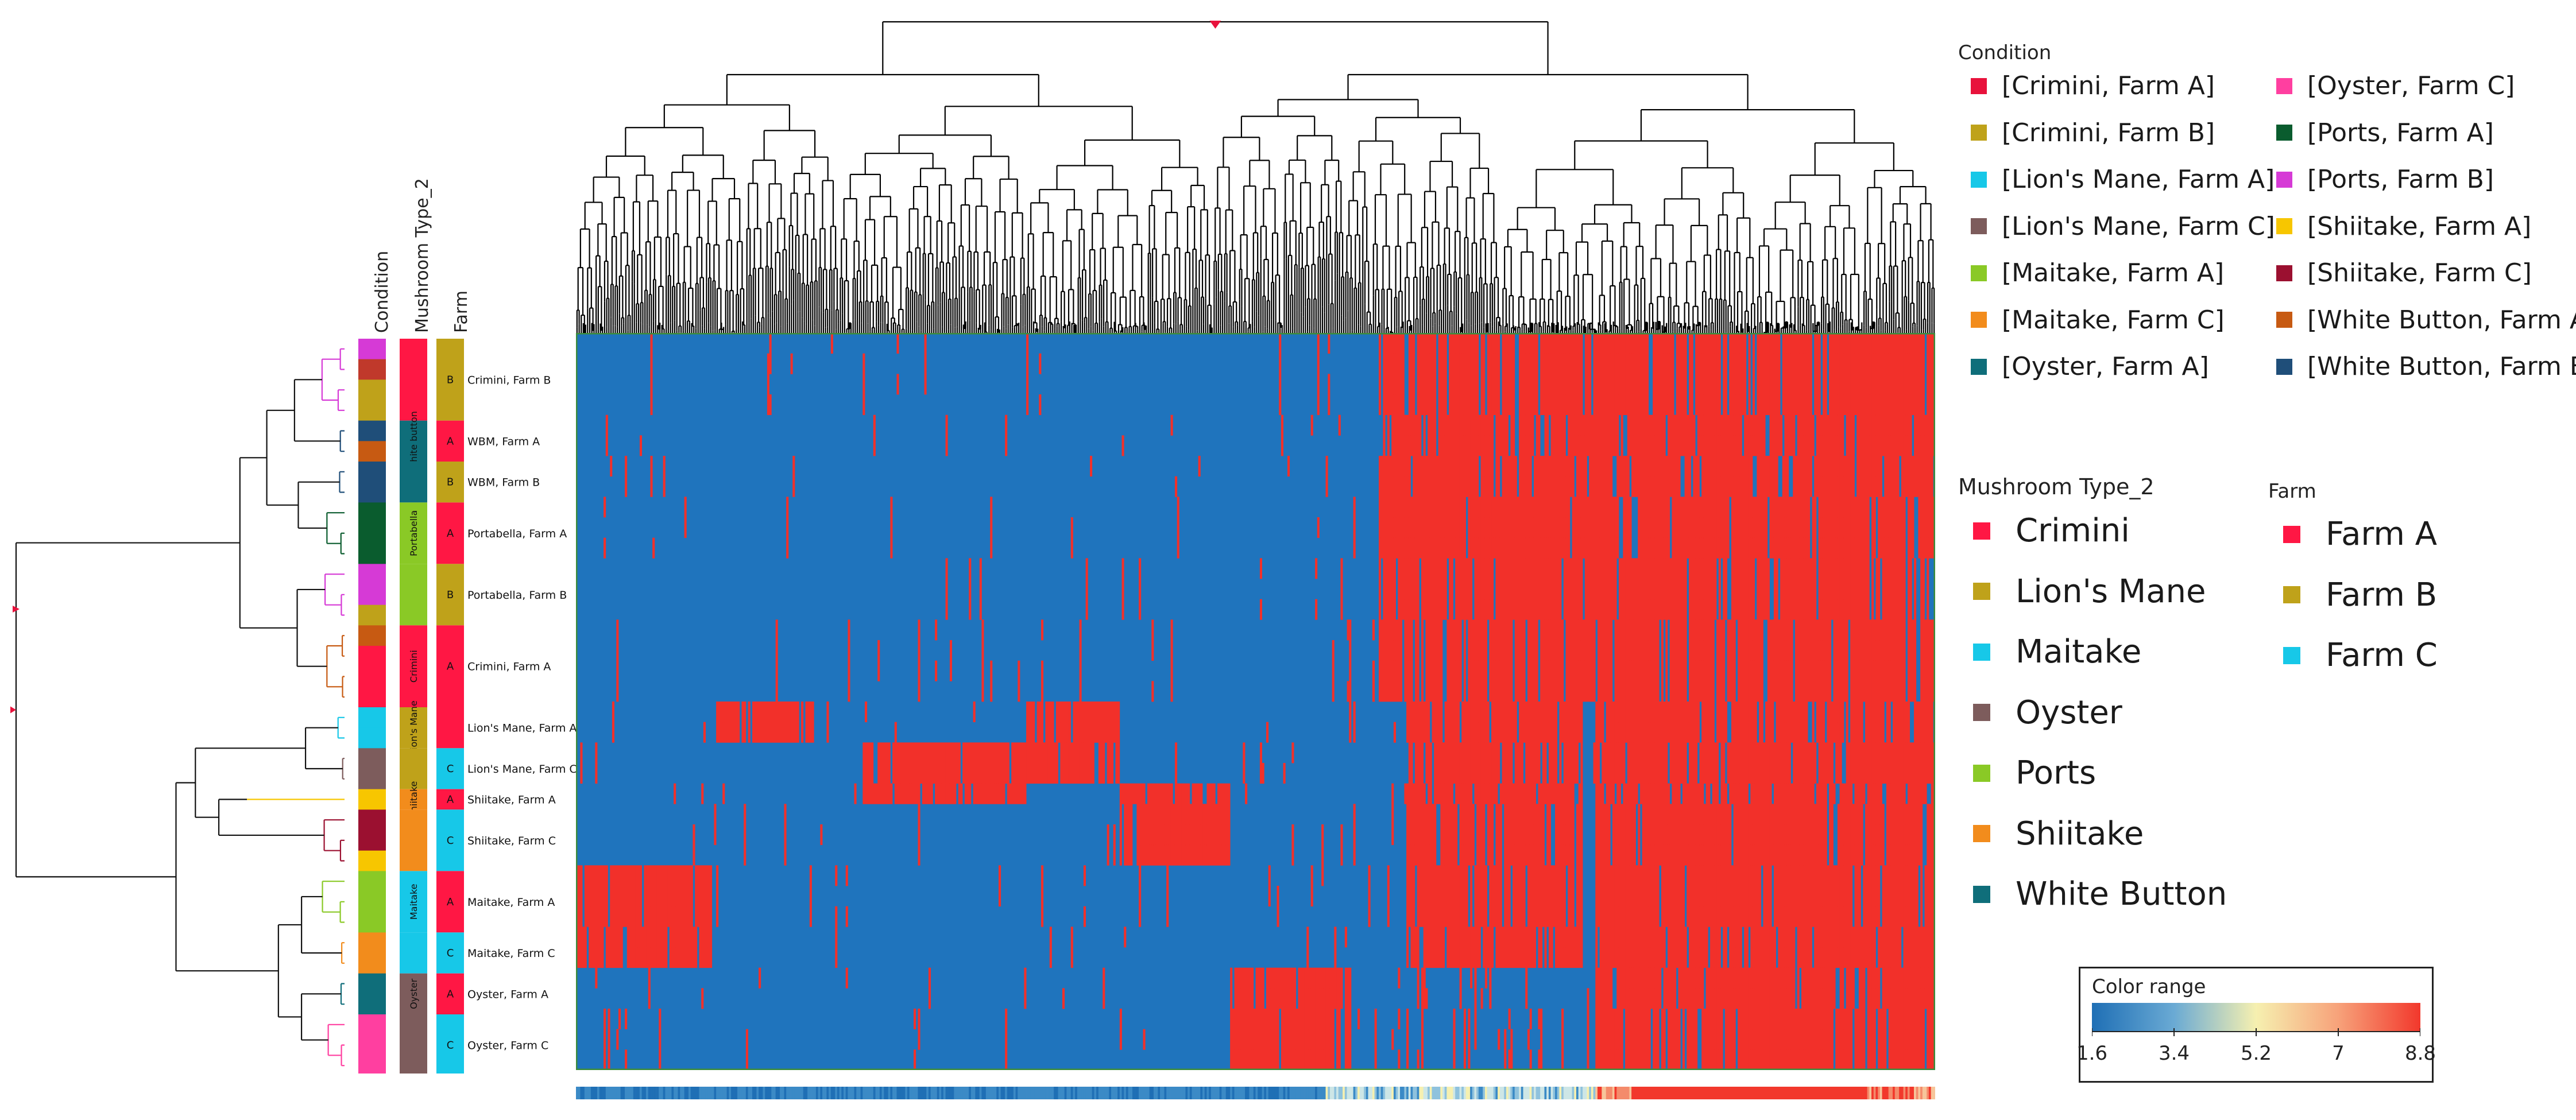  I want to click on farm-cell-letter: A, so click(450, 902).